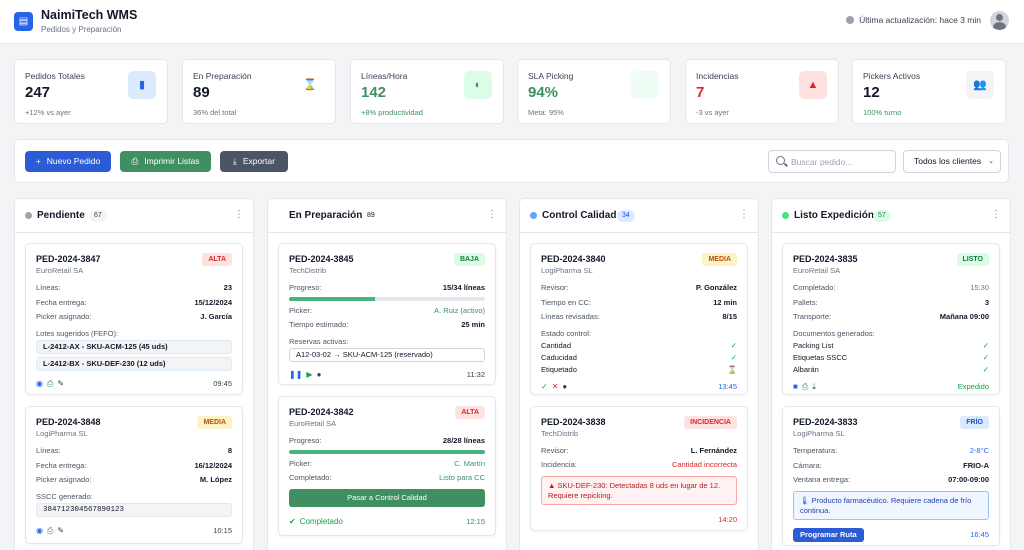  What do you see at coordinates (533, 215) in the screenshot?
I see `status-dot` at bounding box center [533, 215].